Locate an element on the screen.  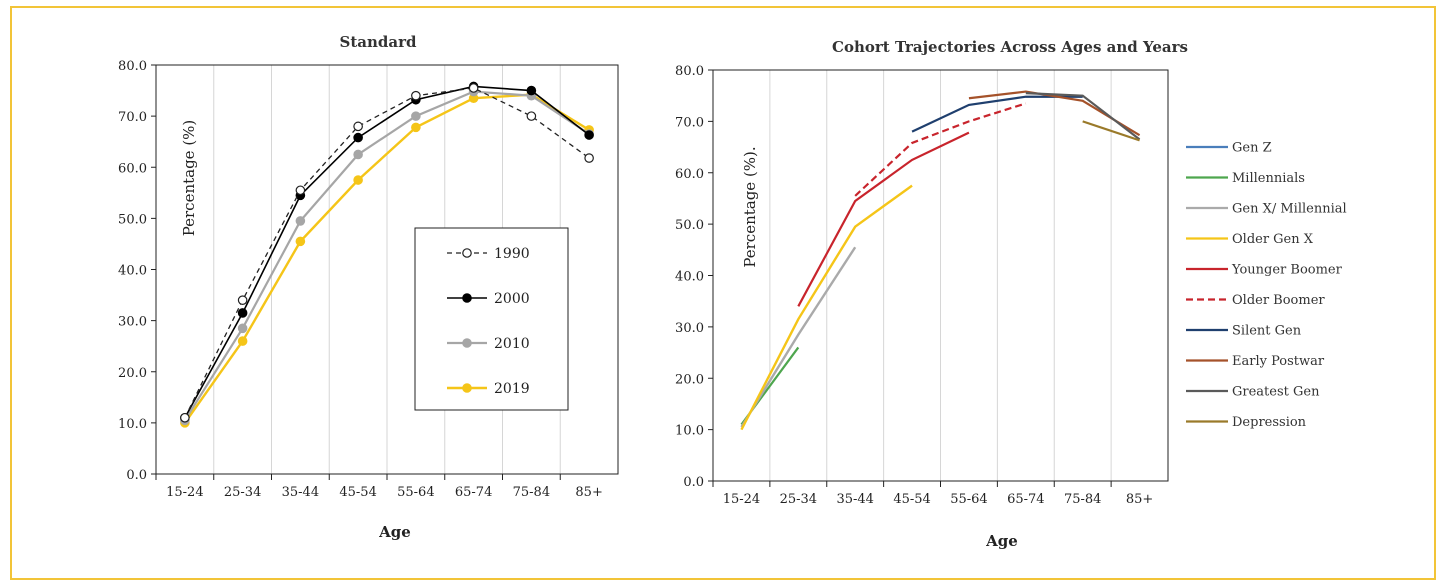
left-x-axis-label: Age is located at coordinates (394, 532).